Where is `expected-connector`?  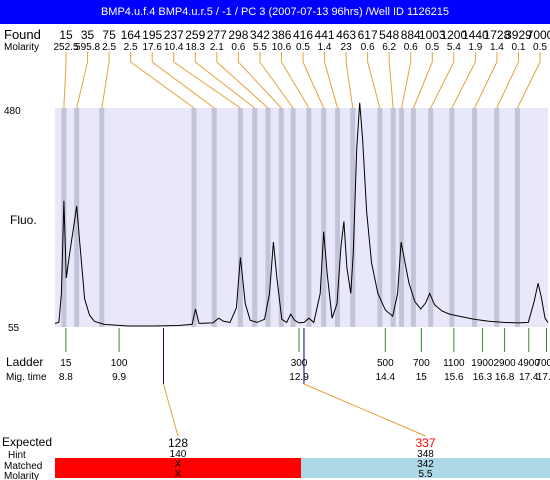 expected-connector is located at coordinates (364, 410).